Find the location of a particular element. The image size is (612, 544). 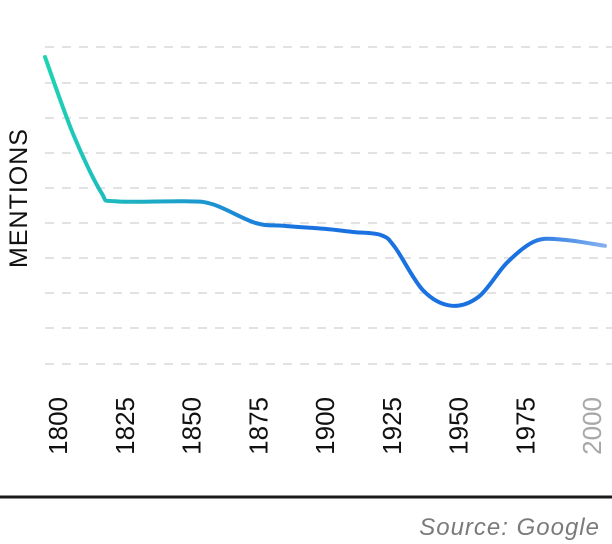

x-axis-ticks: 1800 1825 1850 1875 1900 1925 1950 1975 2000 is located at coordinates (325, 426).